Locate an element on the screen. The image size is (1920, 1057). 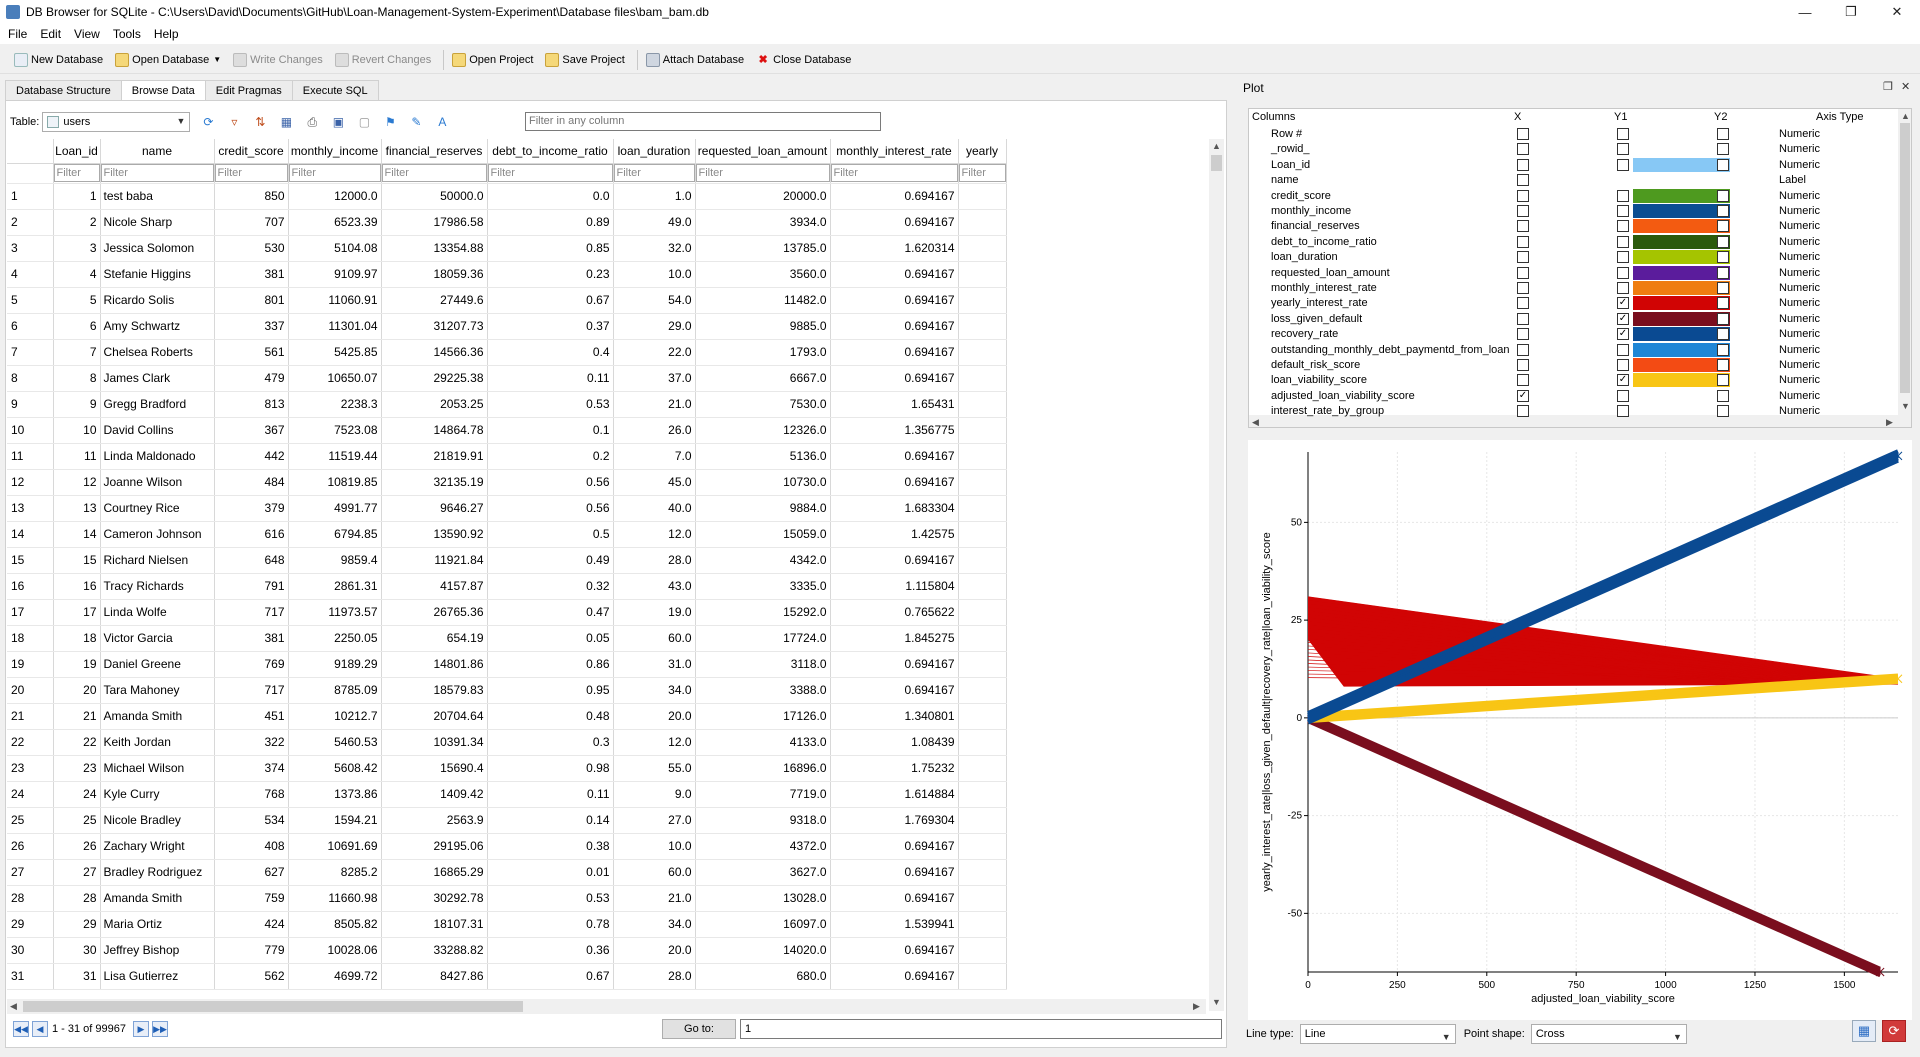
table-cell: 3335.0 is located at coordinates (763, 586).